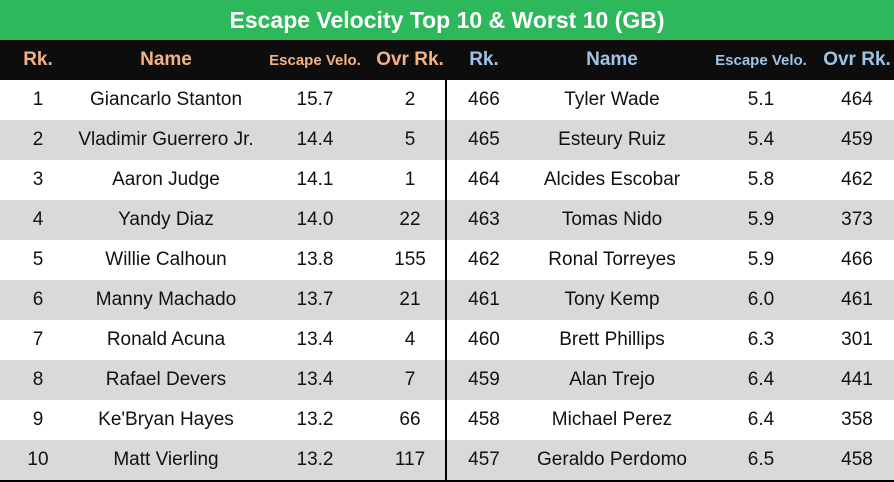 This screenshot has width=894, height=482. What do you see at coordinates (484, 219) in the screenshot?
I see `table-cell: 463` at bounding box center [484, 219].